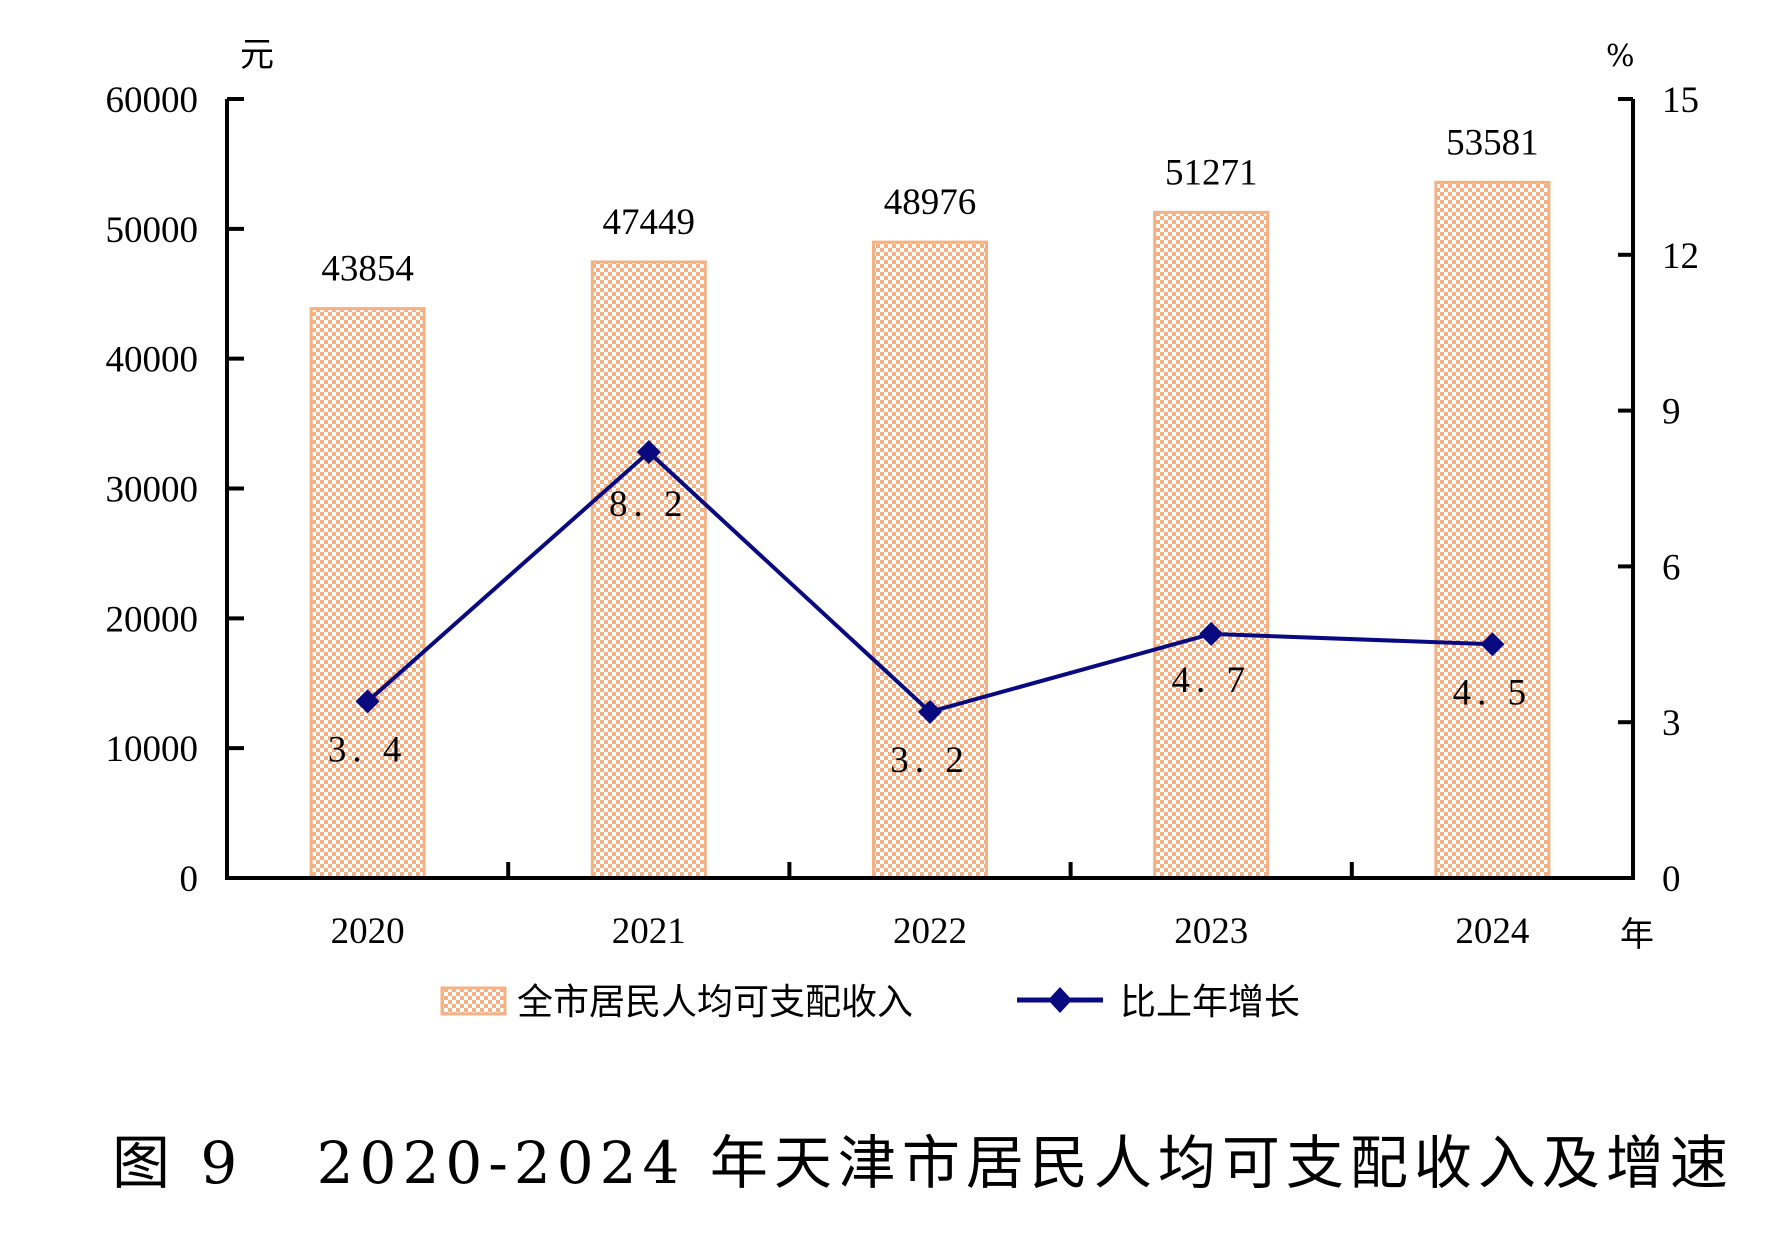  What do you see at coordinates (649, 931) in the screenshot?
I see `x-tick-label-2021: 2021` at bounding box center [649, 931].